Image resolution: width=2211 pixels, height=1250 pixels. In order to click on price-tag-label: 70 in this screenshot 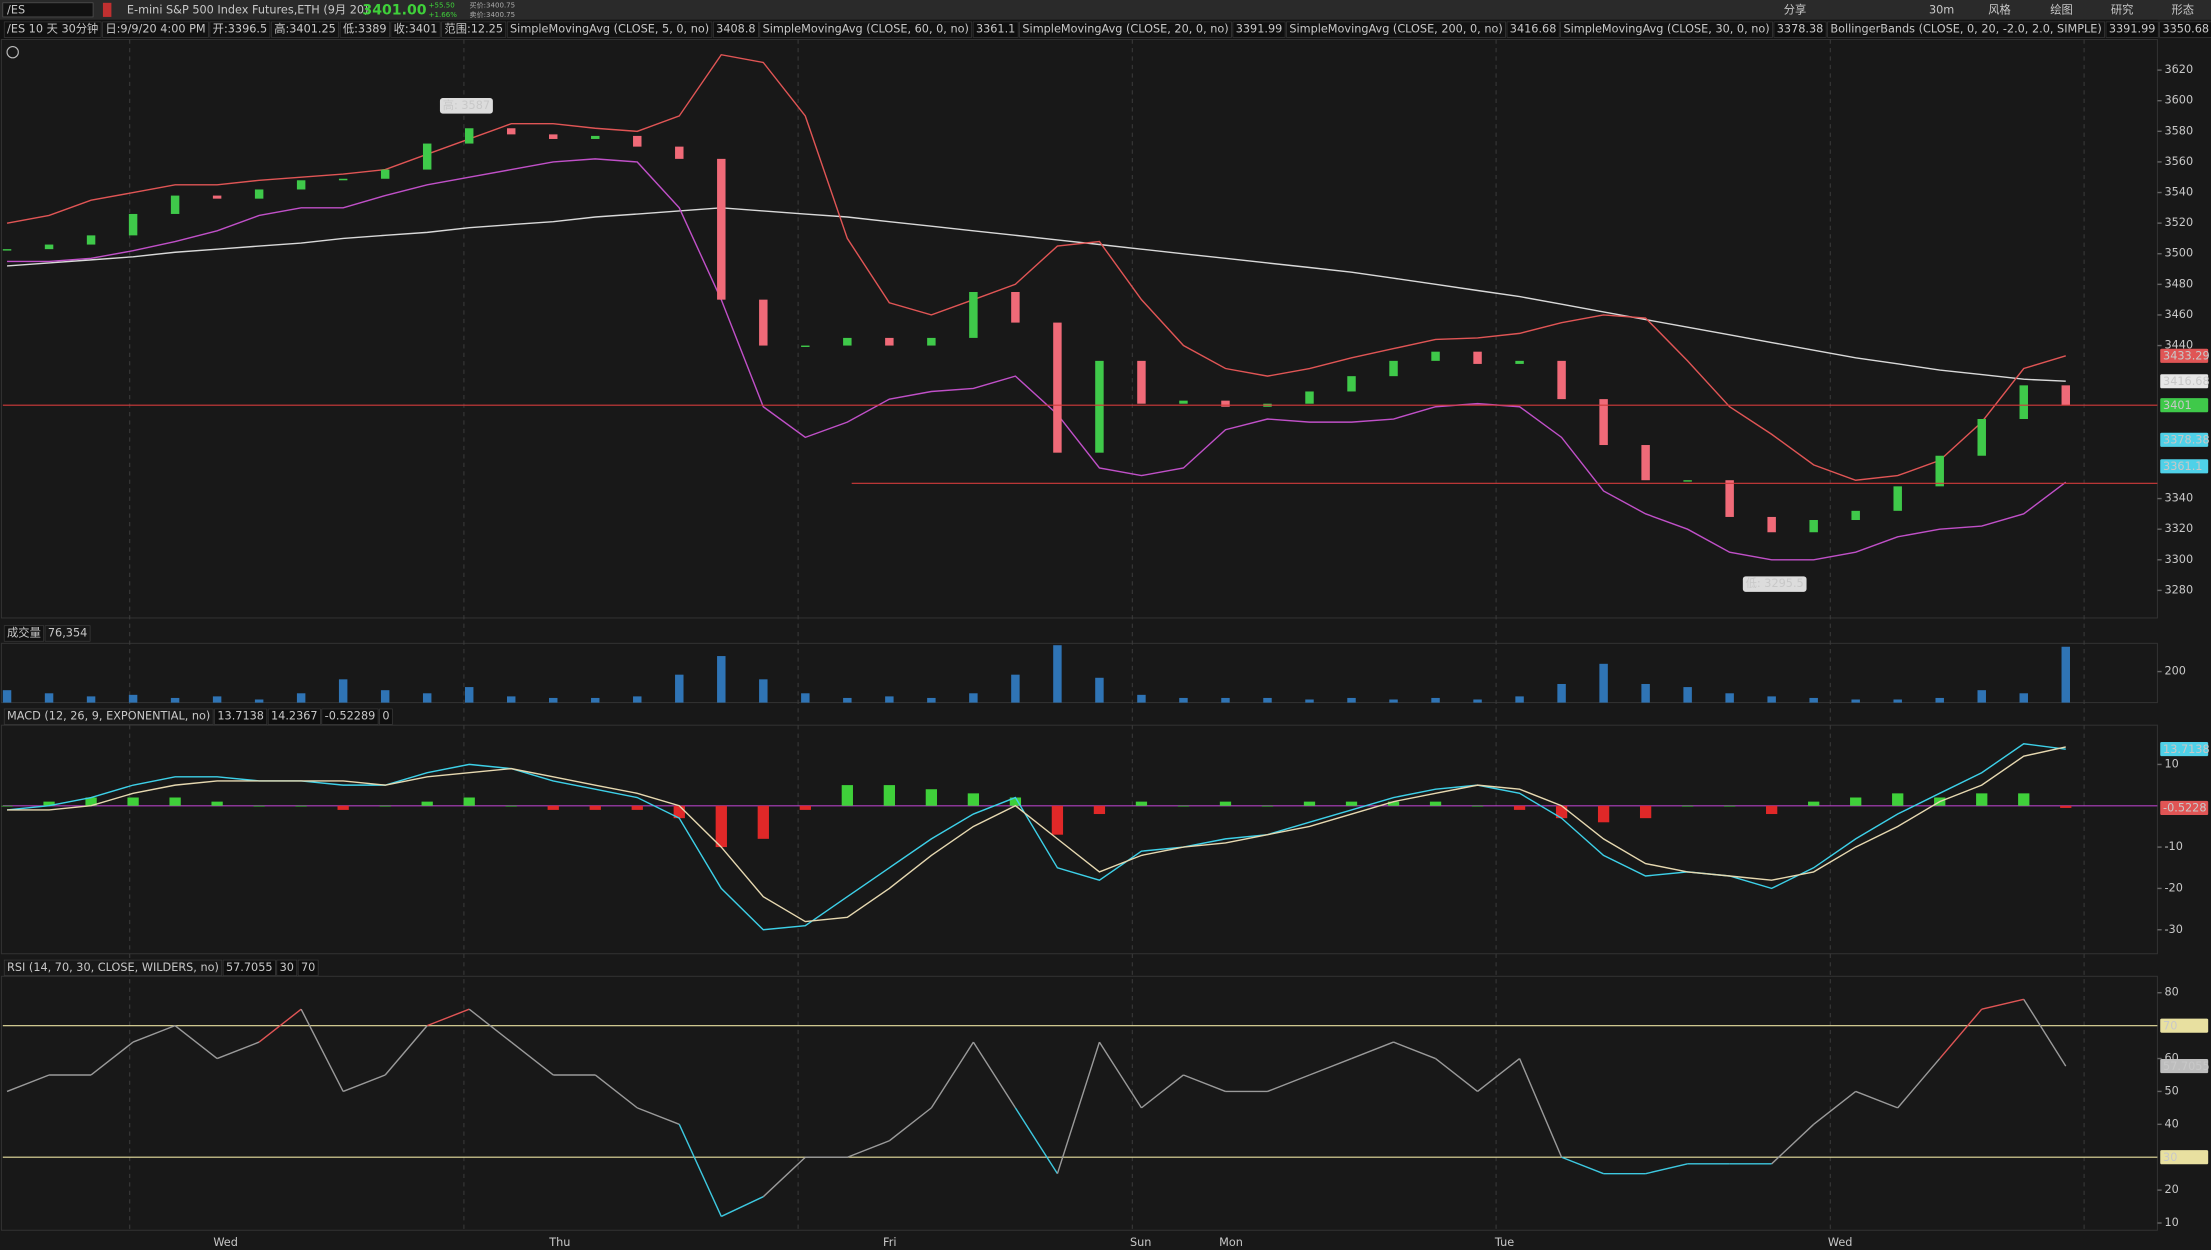, I will do `click(2170, 1025)`.